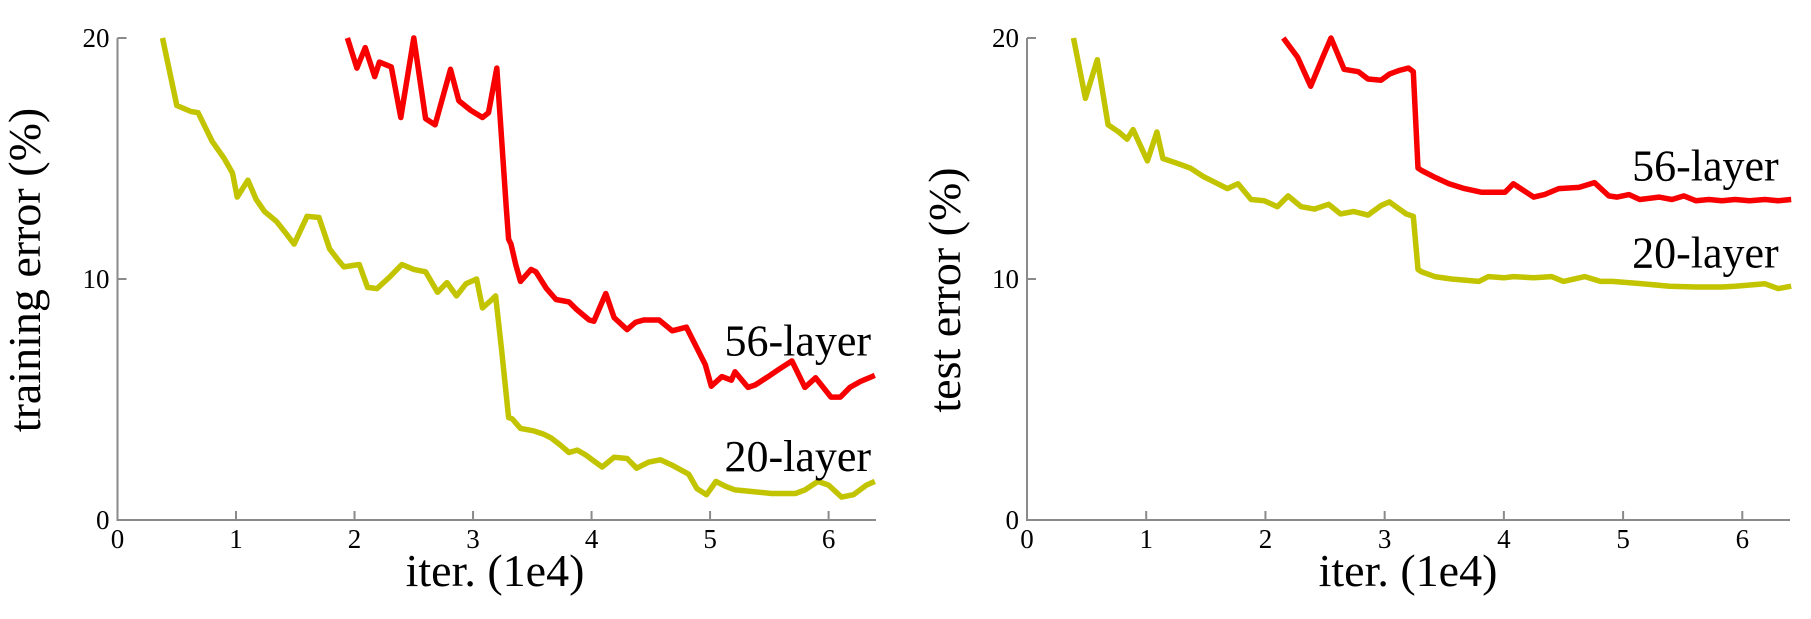 The width and height of the screenshot is (1811, 619). I want to click on test-x-axis-label: iter. (1e4), so click(1408, 570).